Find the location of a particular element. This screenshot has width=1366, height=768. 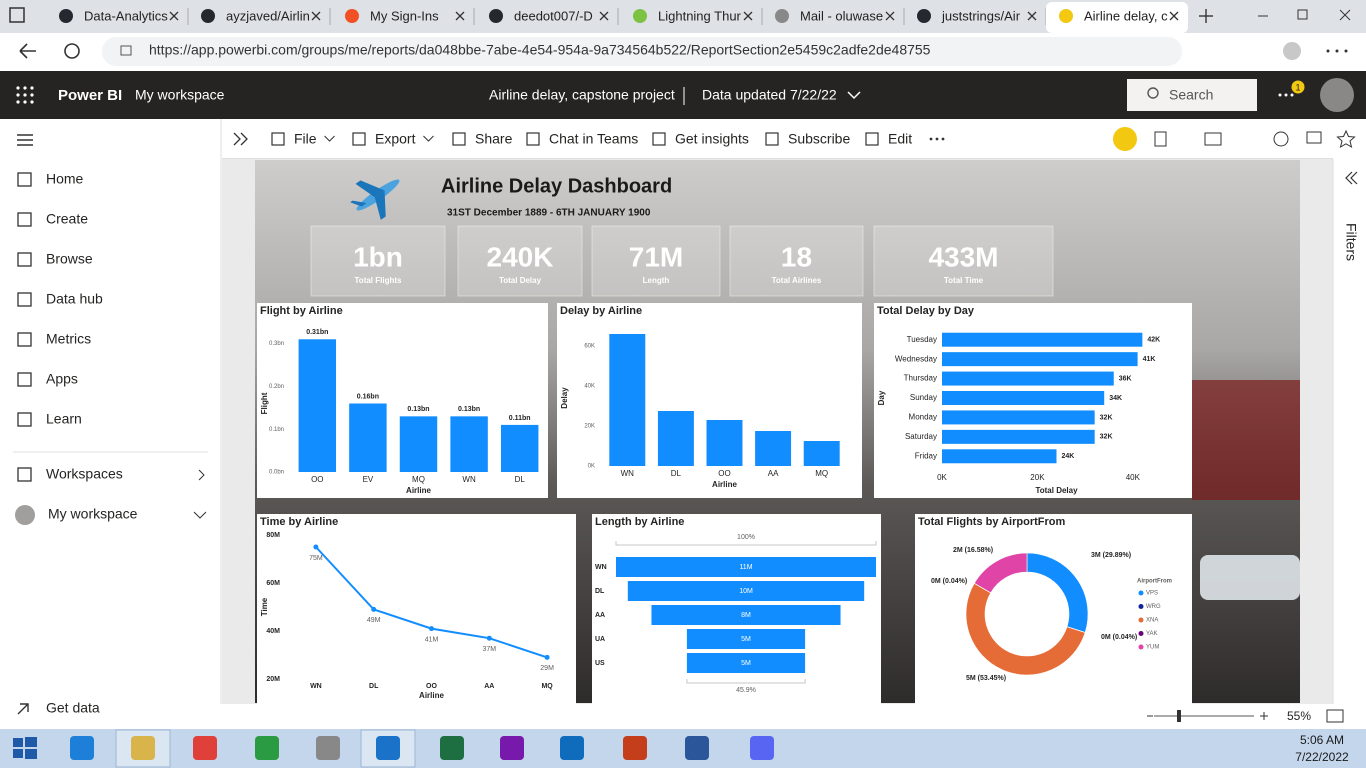

toolbar-item: Share is located at coordinates (494, 139).